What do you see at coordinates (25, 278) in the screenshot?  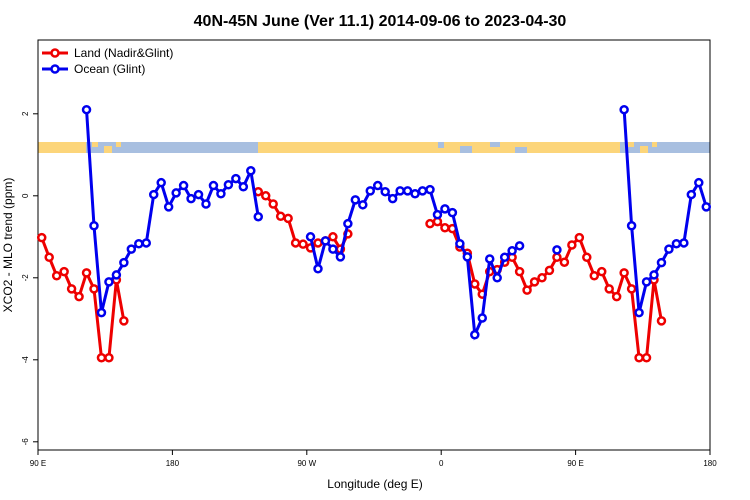 I see `y-tick-label: -2` at bounding box center [25, 278].